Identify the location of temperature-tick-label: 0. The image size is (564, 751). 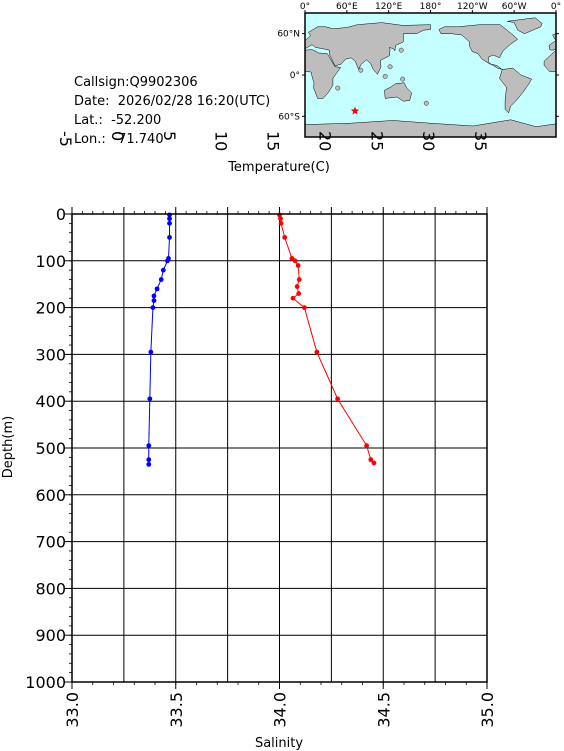
(117, 136).